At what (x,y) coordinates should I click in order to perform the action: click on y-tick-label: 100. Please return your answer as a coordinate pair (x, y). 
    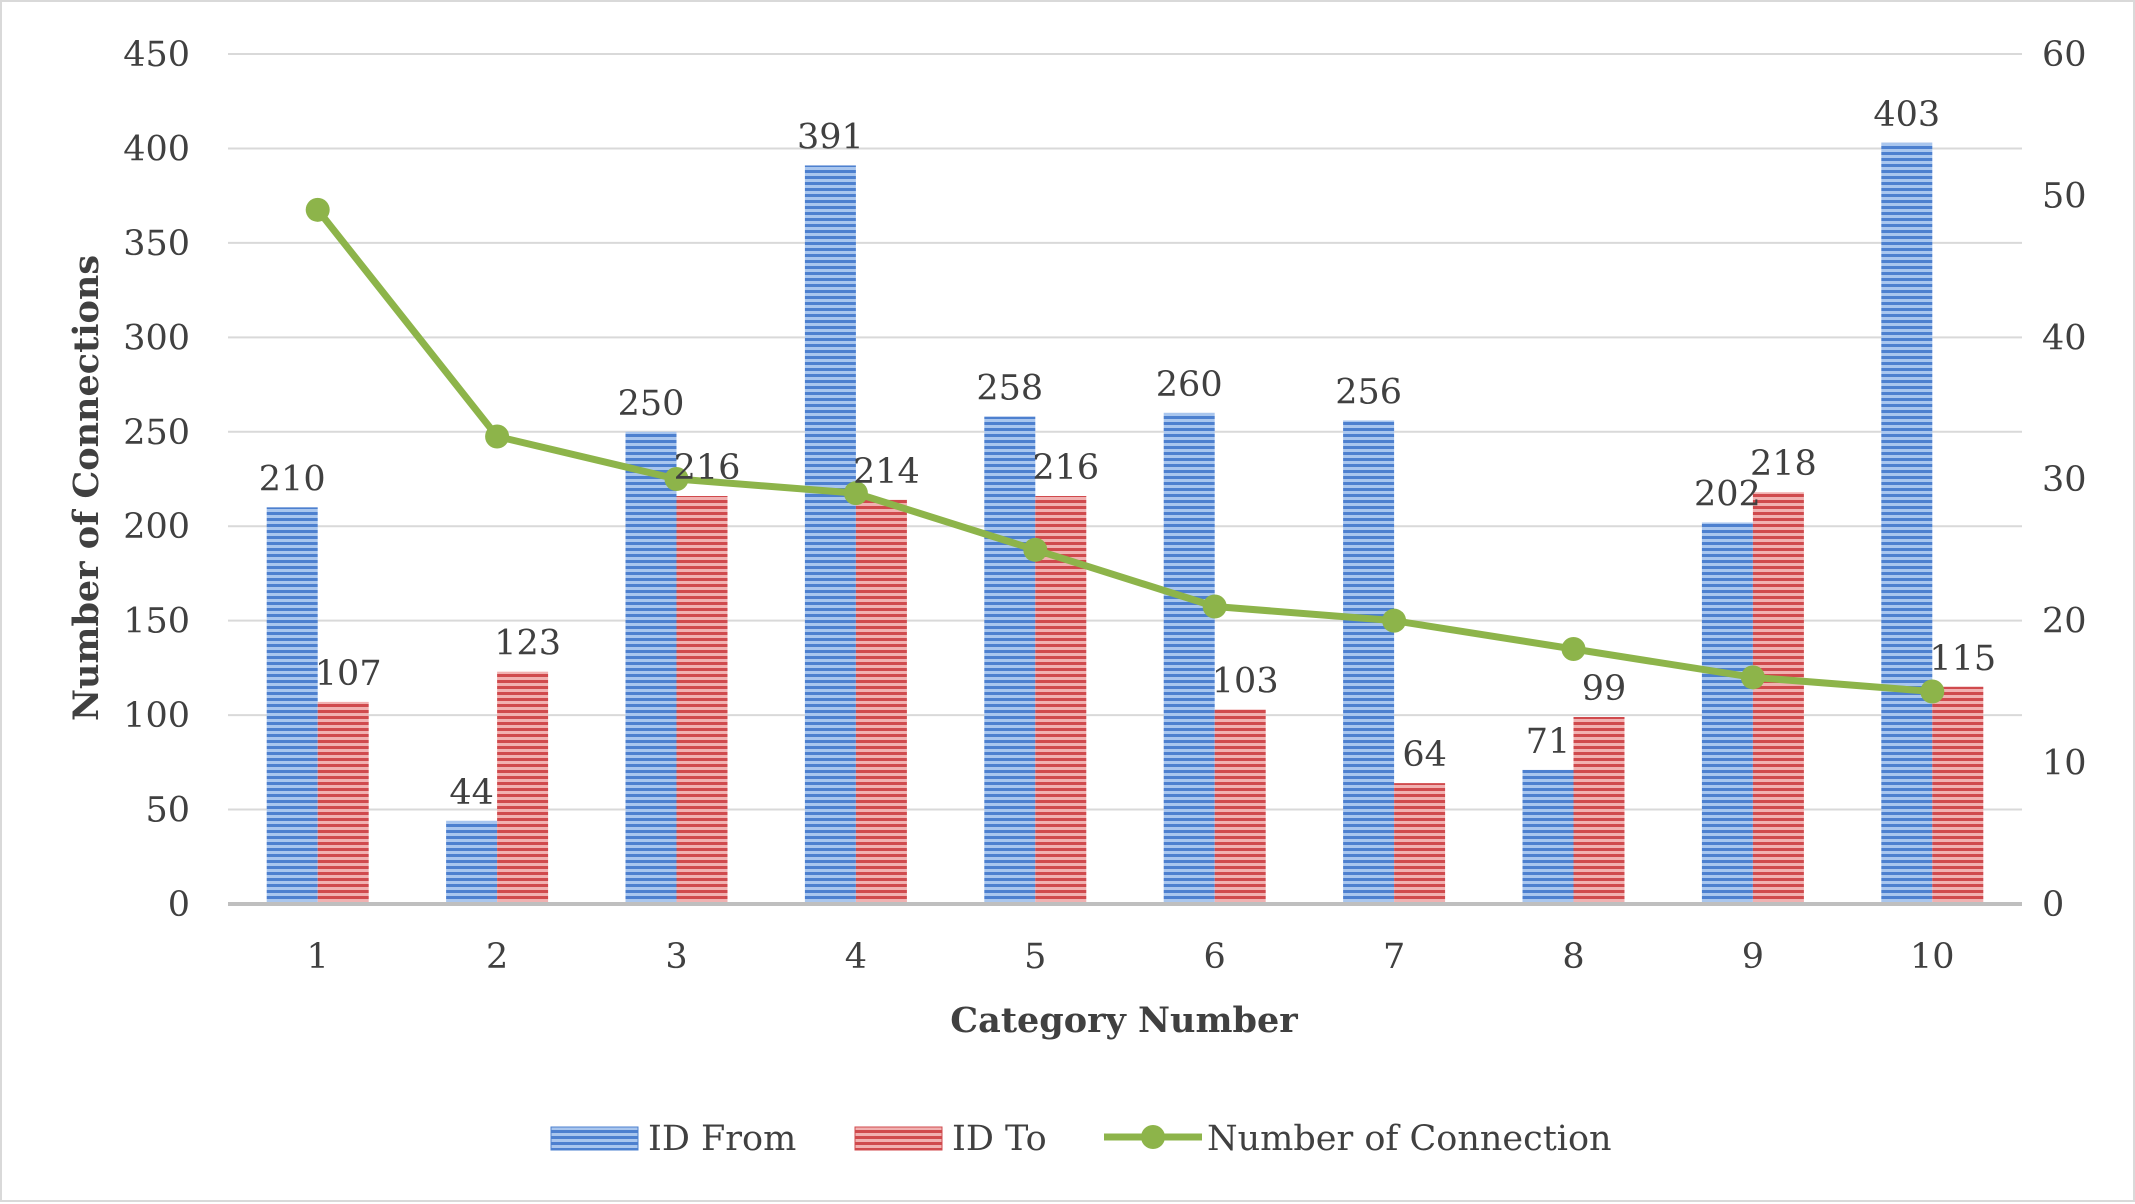
    Looking at the image, I should click on (156, 716).